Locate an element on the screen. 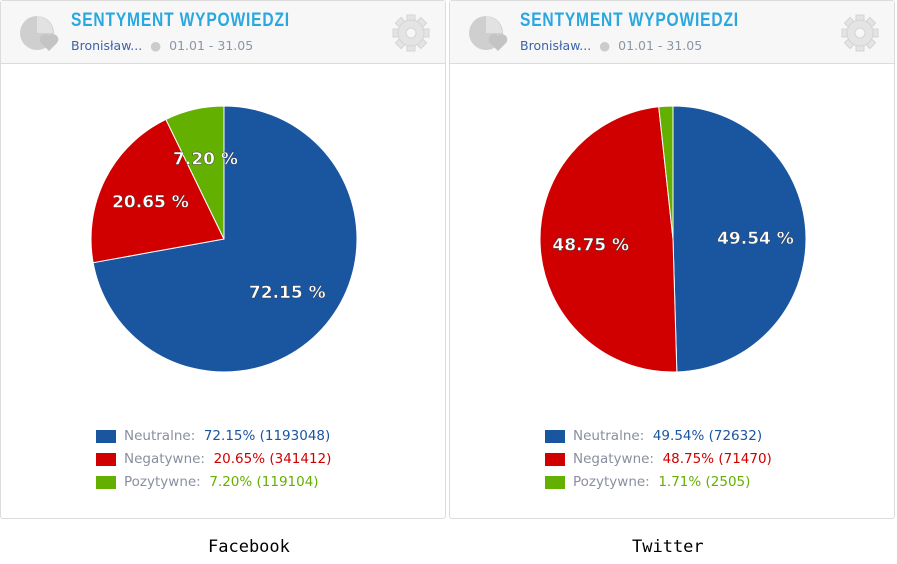 Image resolution: width=897 pixels, height=564 pixels. slice-label-negative: 20.65 % is located at coordinates (150, 203).